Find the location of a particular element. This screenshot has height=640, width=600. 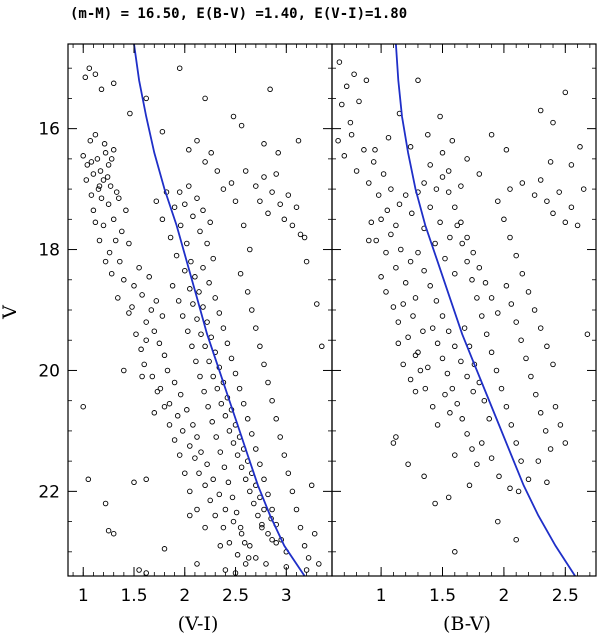

x-tick-label: 1 is located at coordinates (83, 596).